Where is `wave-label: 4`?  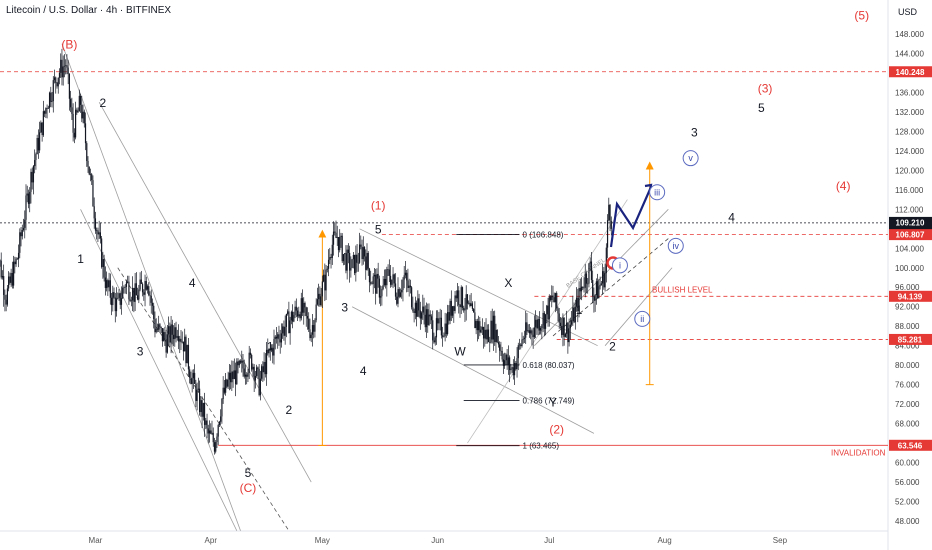 wave-label: 4 is located at coordinates (731, 217).